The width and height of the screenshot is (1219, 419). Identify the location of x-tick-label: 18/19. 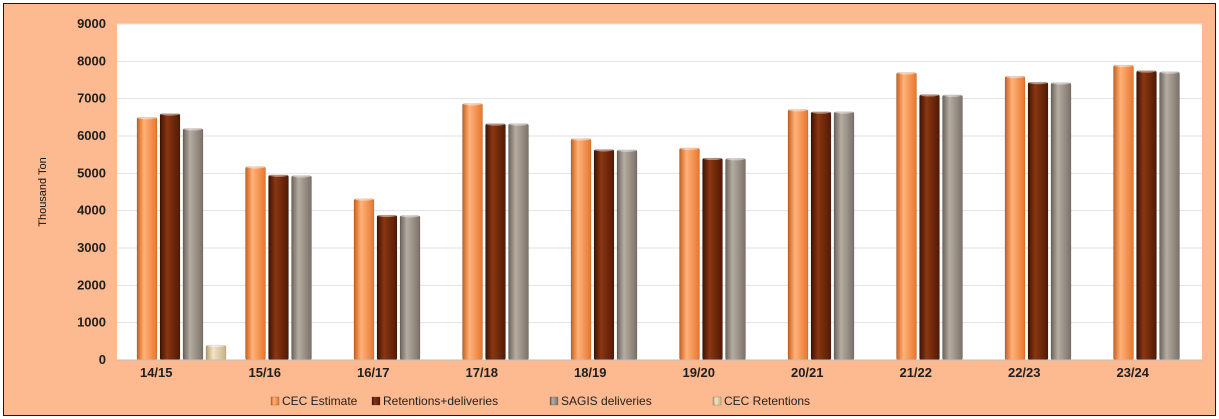
(590, 372).